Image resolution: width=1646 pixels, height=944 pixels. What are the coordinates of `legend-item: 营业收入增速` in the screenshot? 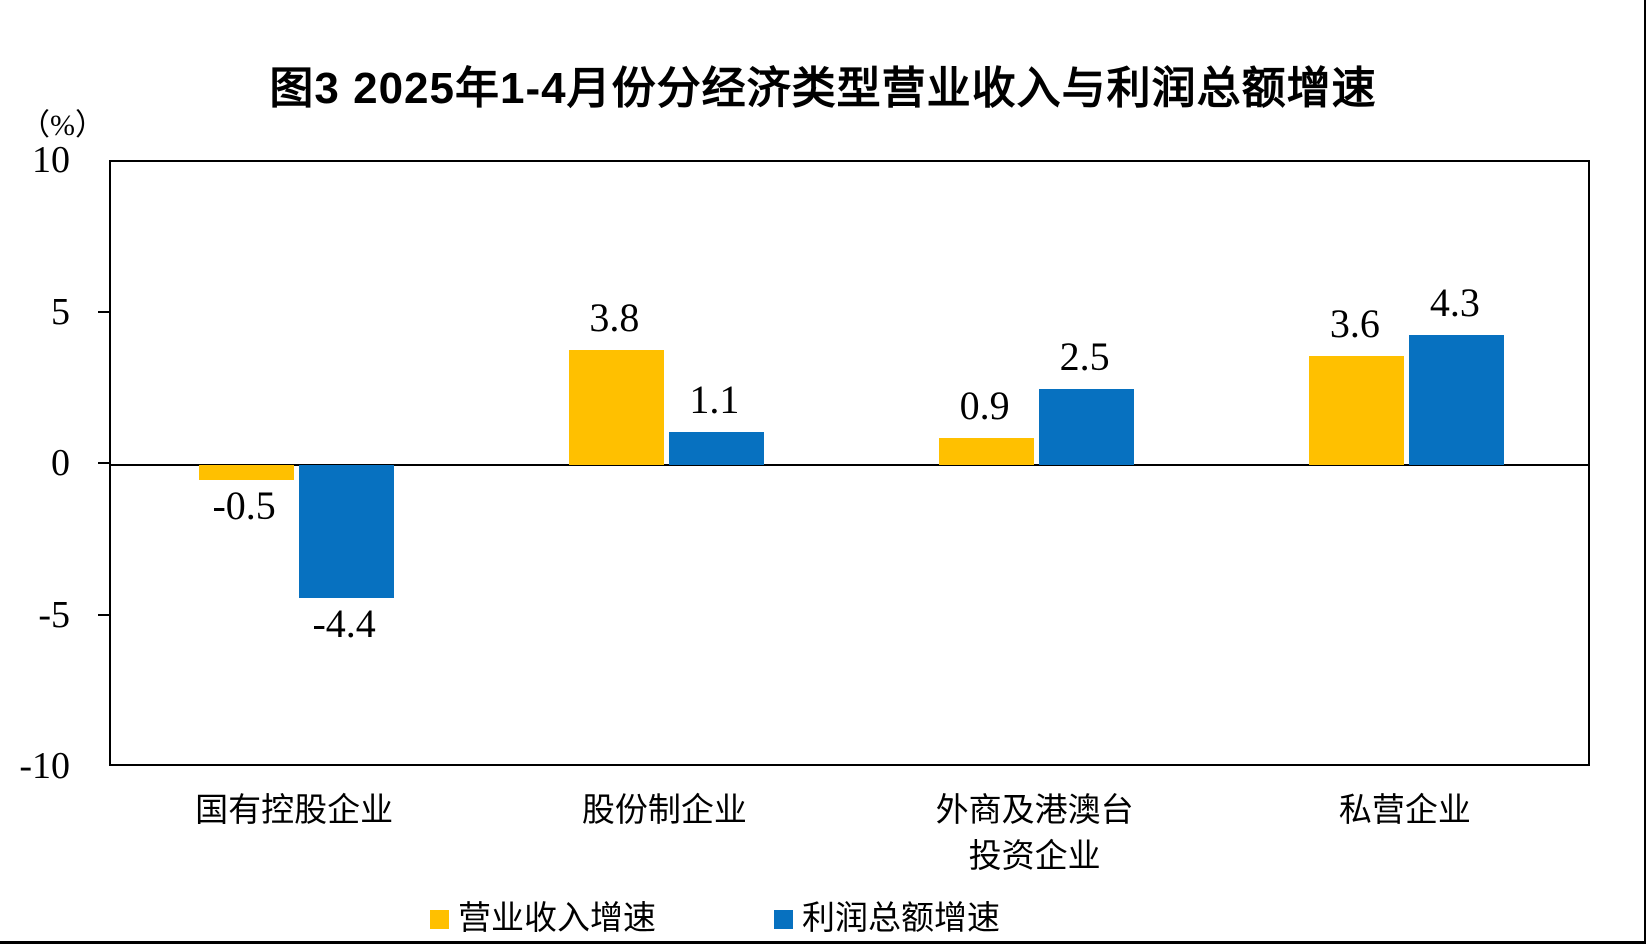 It's located at (543, 919).